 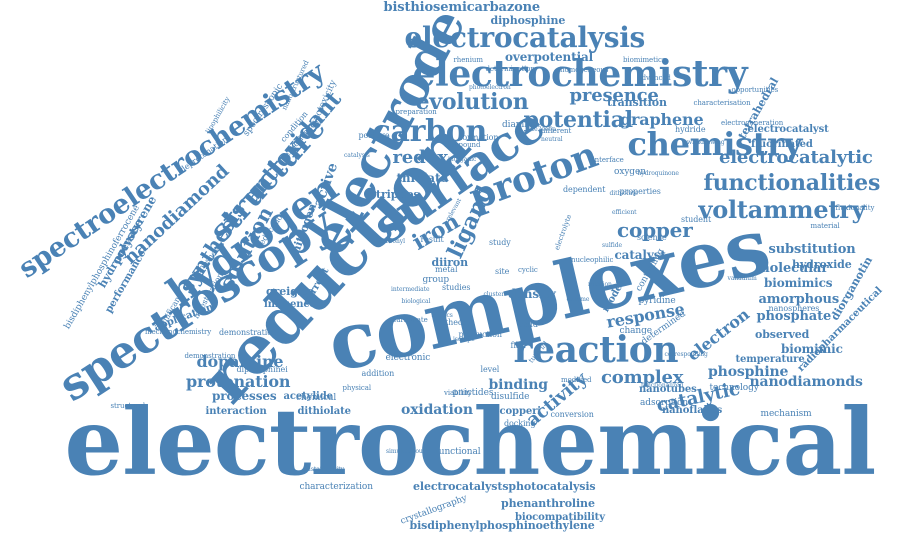 What do you see at coordinates (812, 249) in the screenshot?
I see `word-substitution: substitution` at bounding box center [812, 249].